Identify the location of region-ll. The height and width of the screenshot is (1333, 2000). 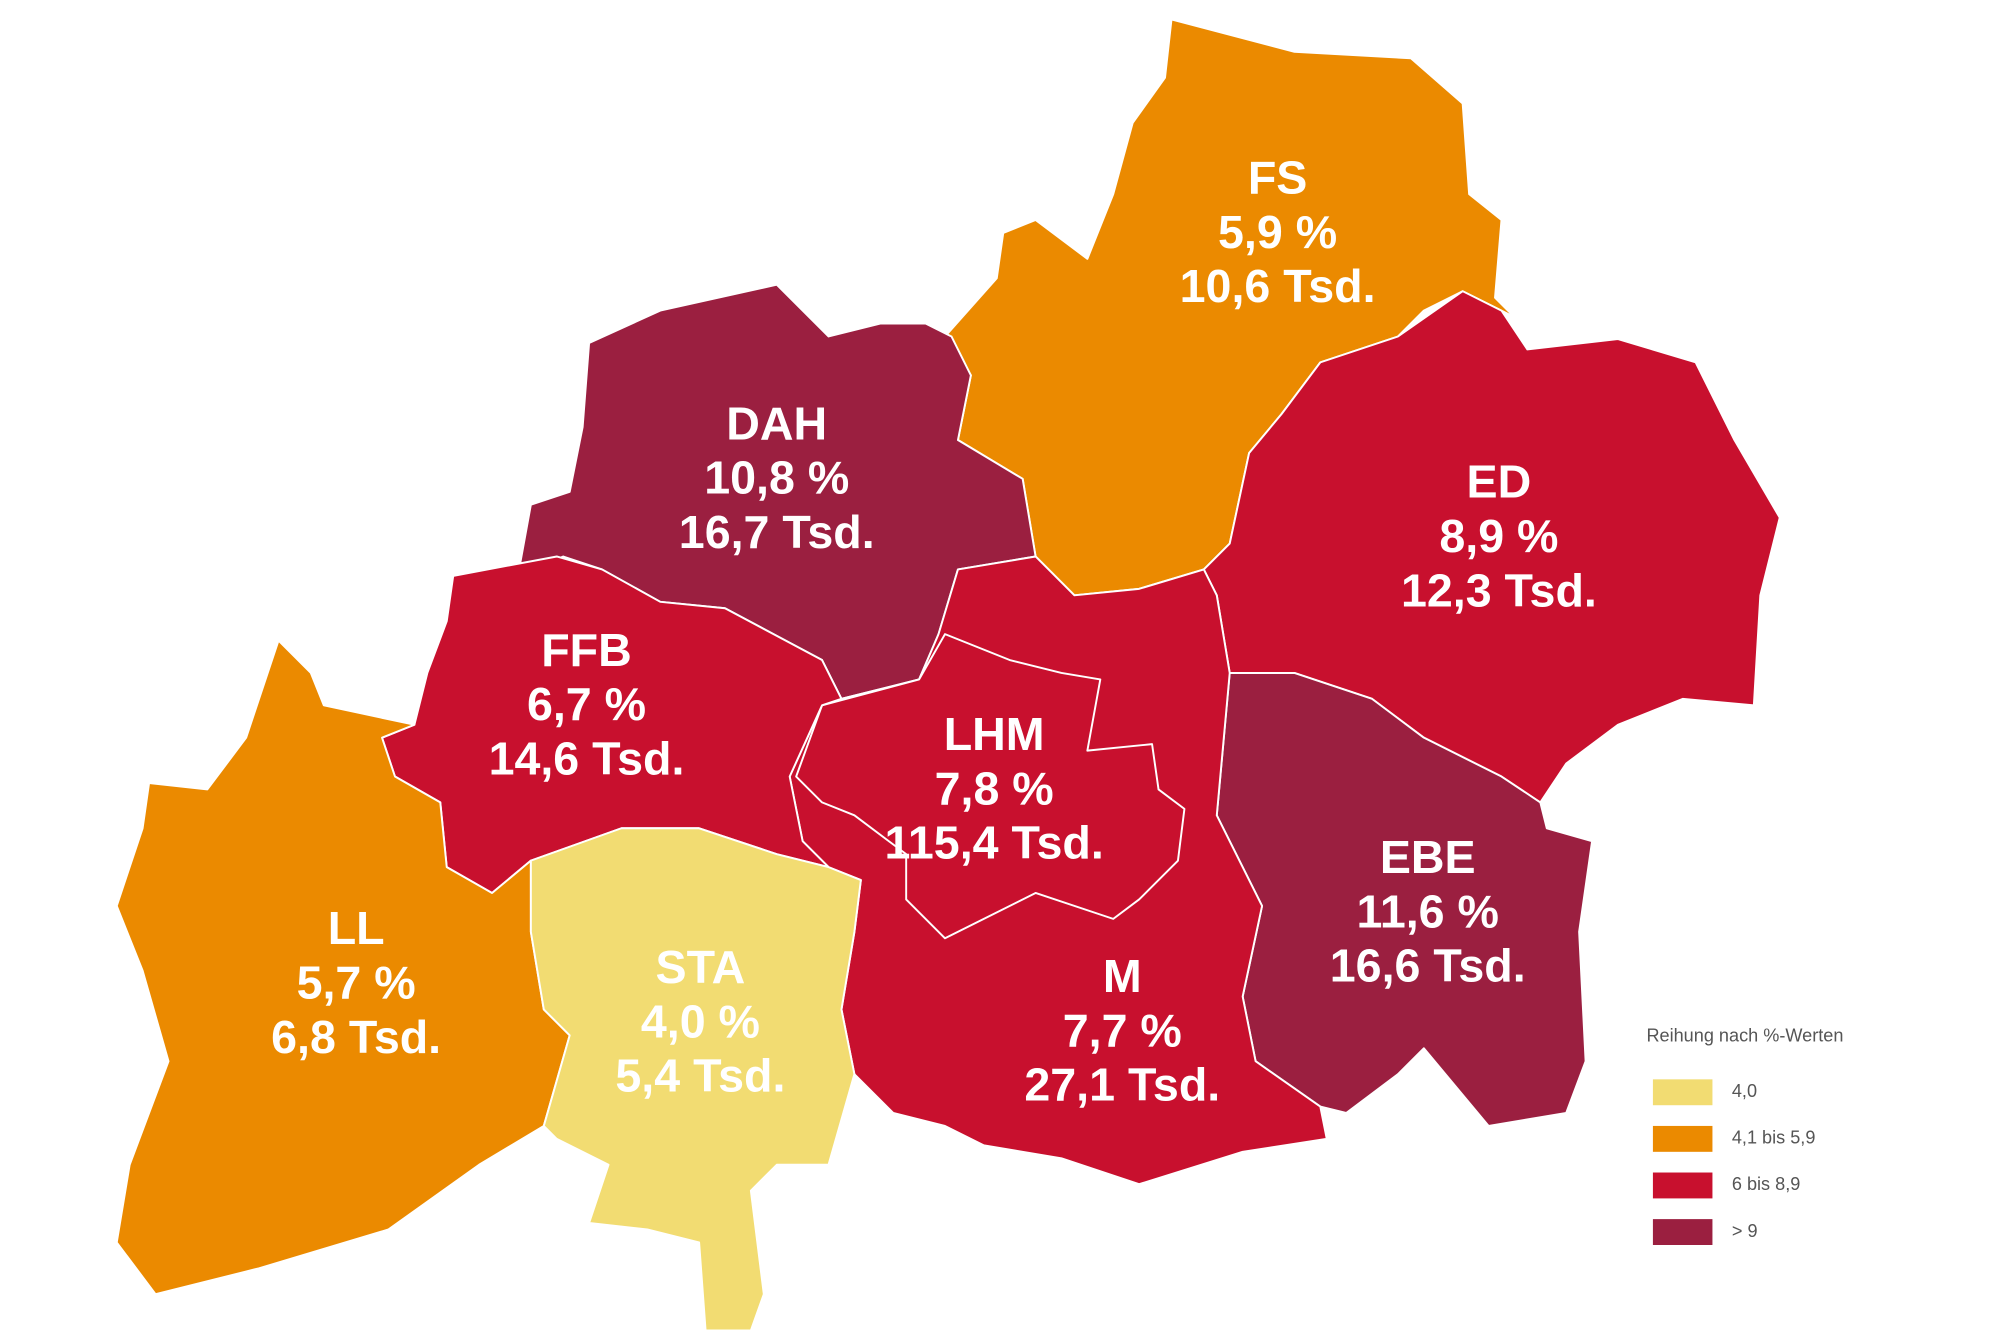
(343, 967).